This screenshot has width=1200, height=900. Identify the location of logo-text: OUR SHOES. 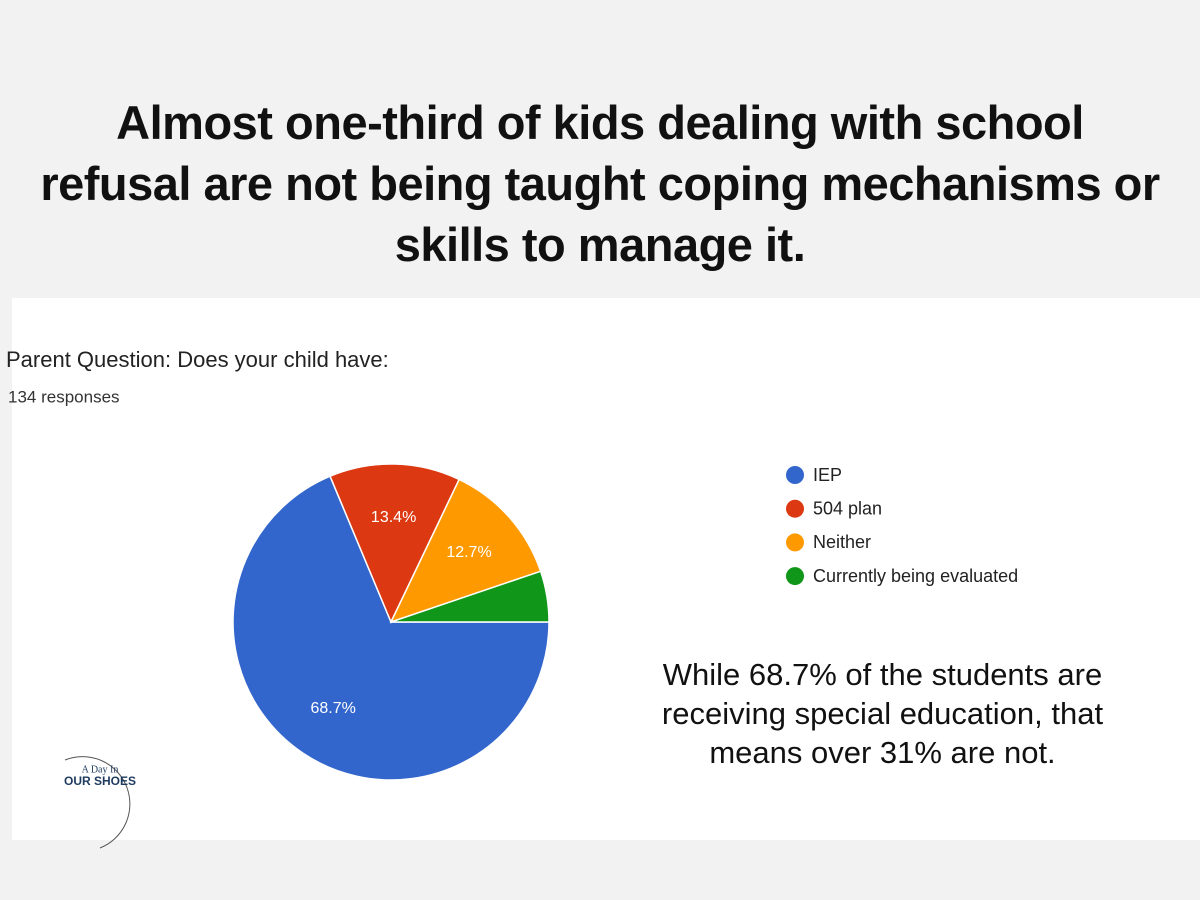
(100, 781).